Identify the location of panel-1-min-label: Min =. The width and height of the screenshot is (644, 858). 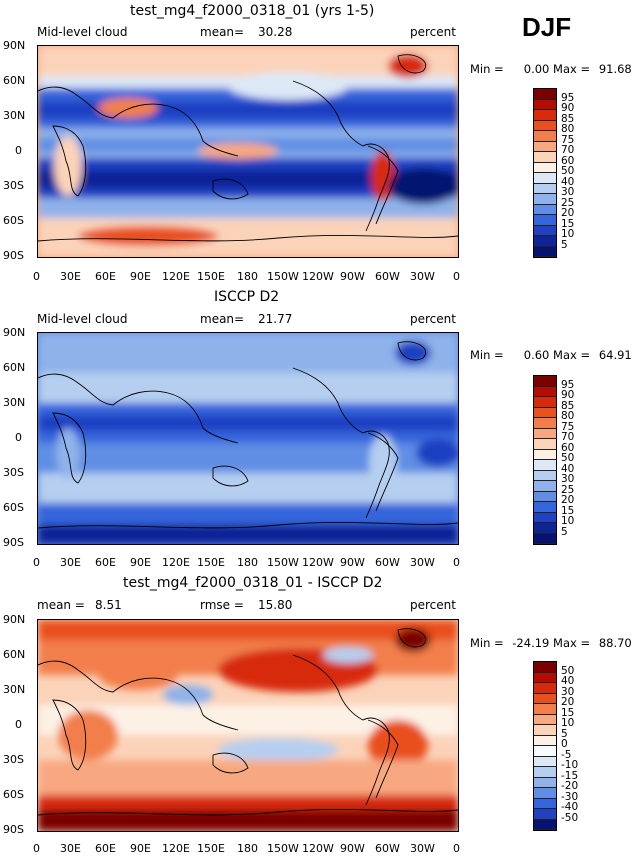
(487, 69).